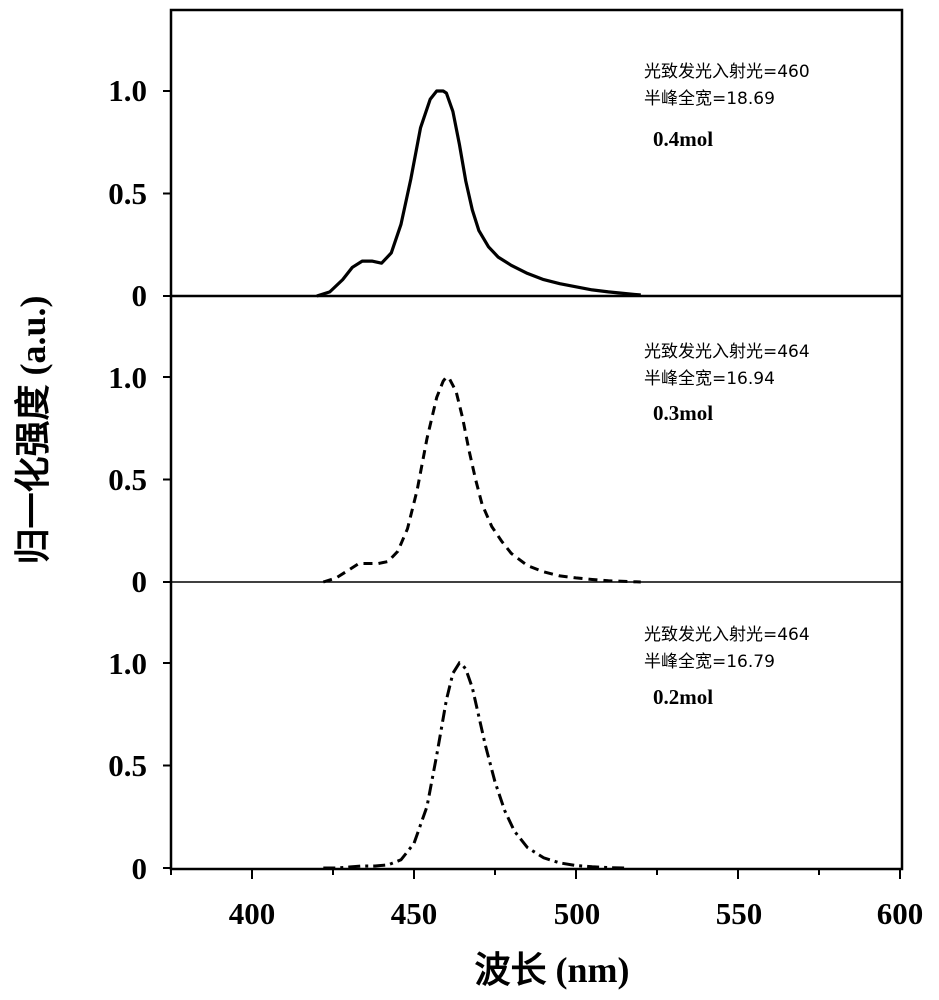  I want to click on annotation-fwhm: 半峰全宽=16.79, so click(709, 662).